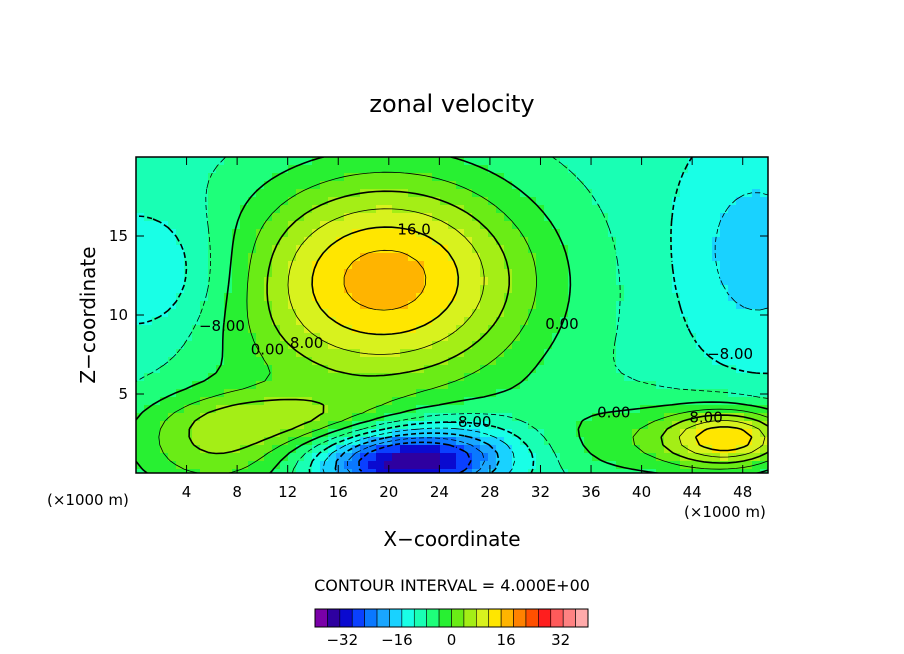 Image resolution: width=904 pixels, height=654 pixels. What do you see at coordinates (451, 618) in the screenshot?
I see `colorbar` at bounding box center [451, 618].